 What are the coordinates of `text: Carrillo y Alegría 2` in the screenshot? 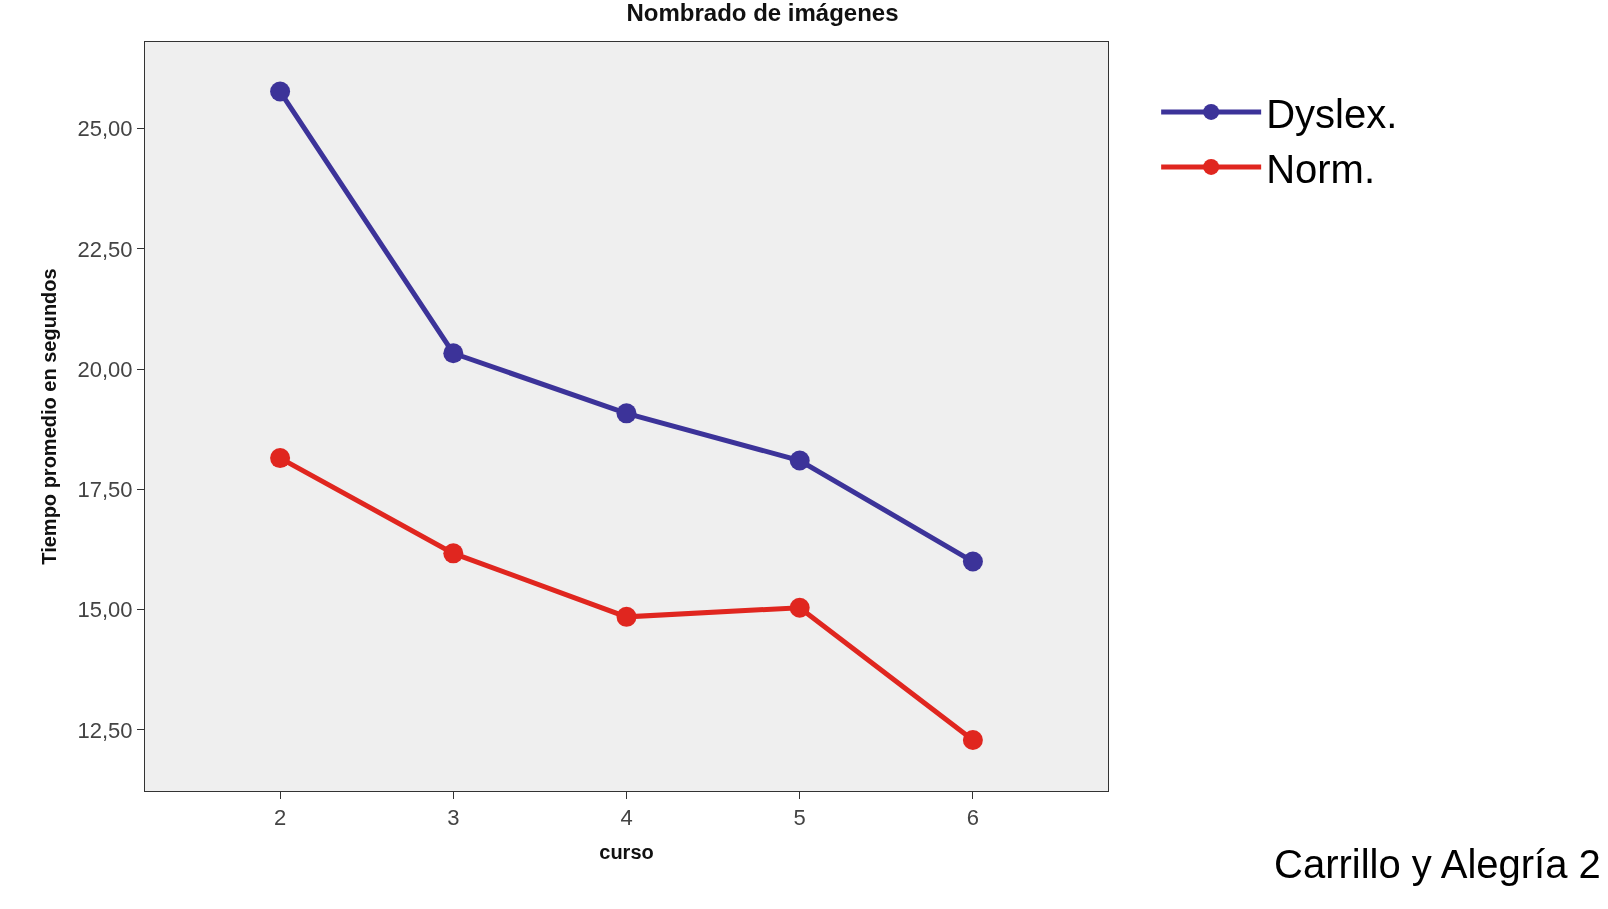 It's located at (1437, 864).